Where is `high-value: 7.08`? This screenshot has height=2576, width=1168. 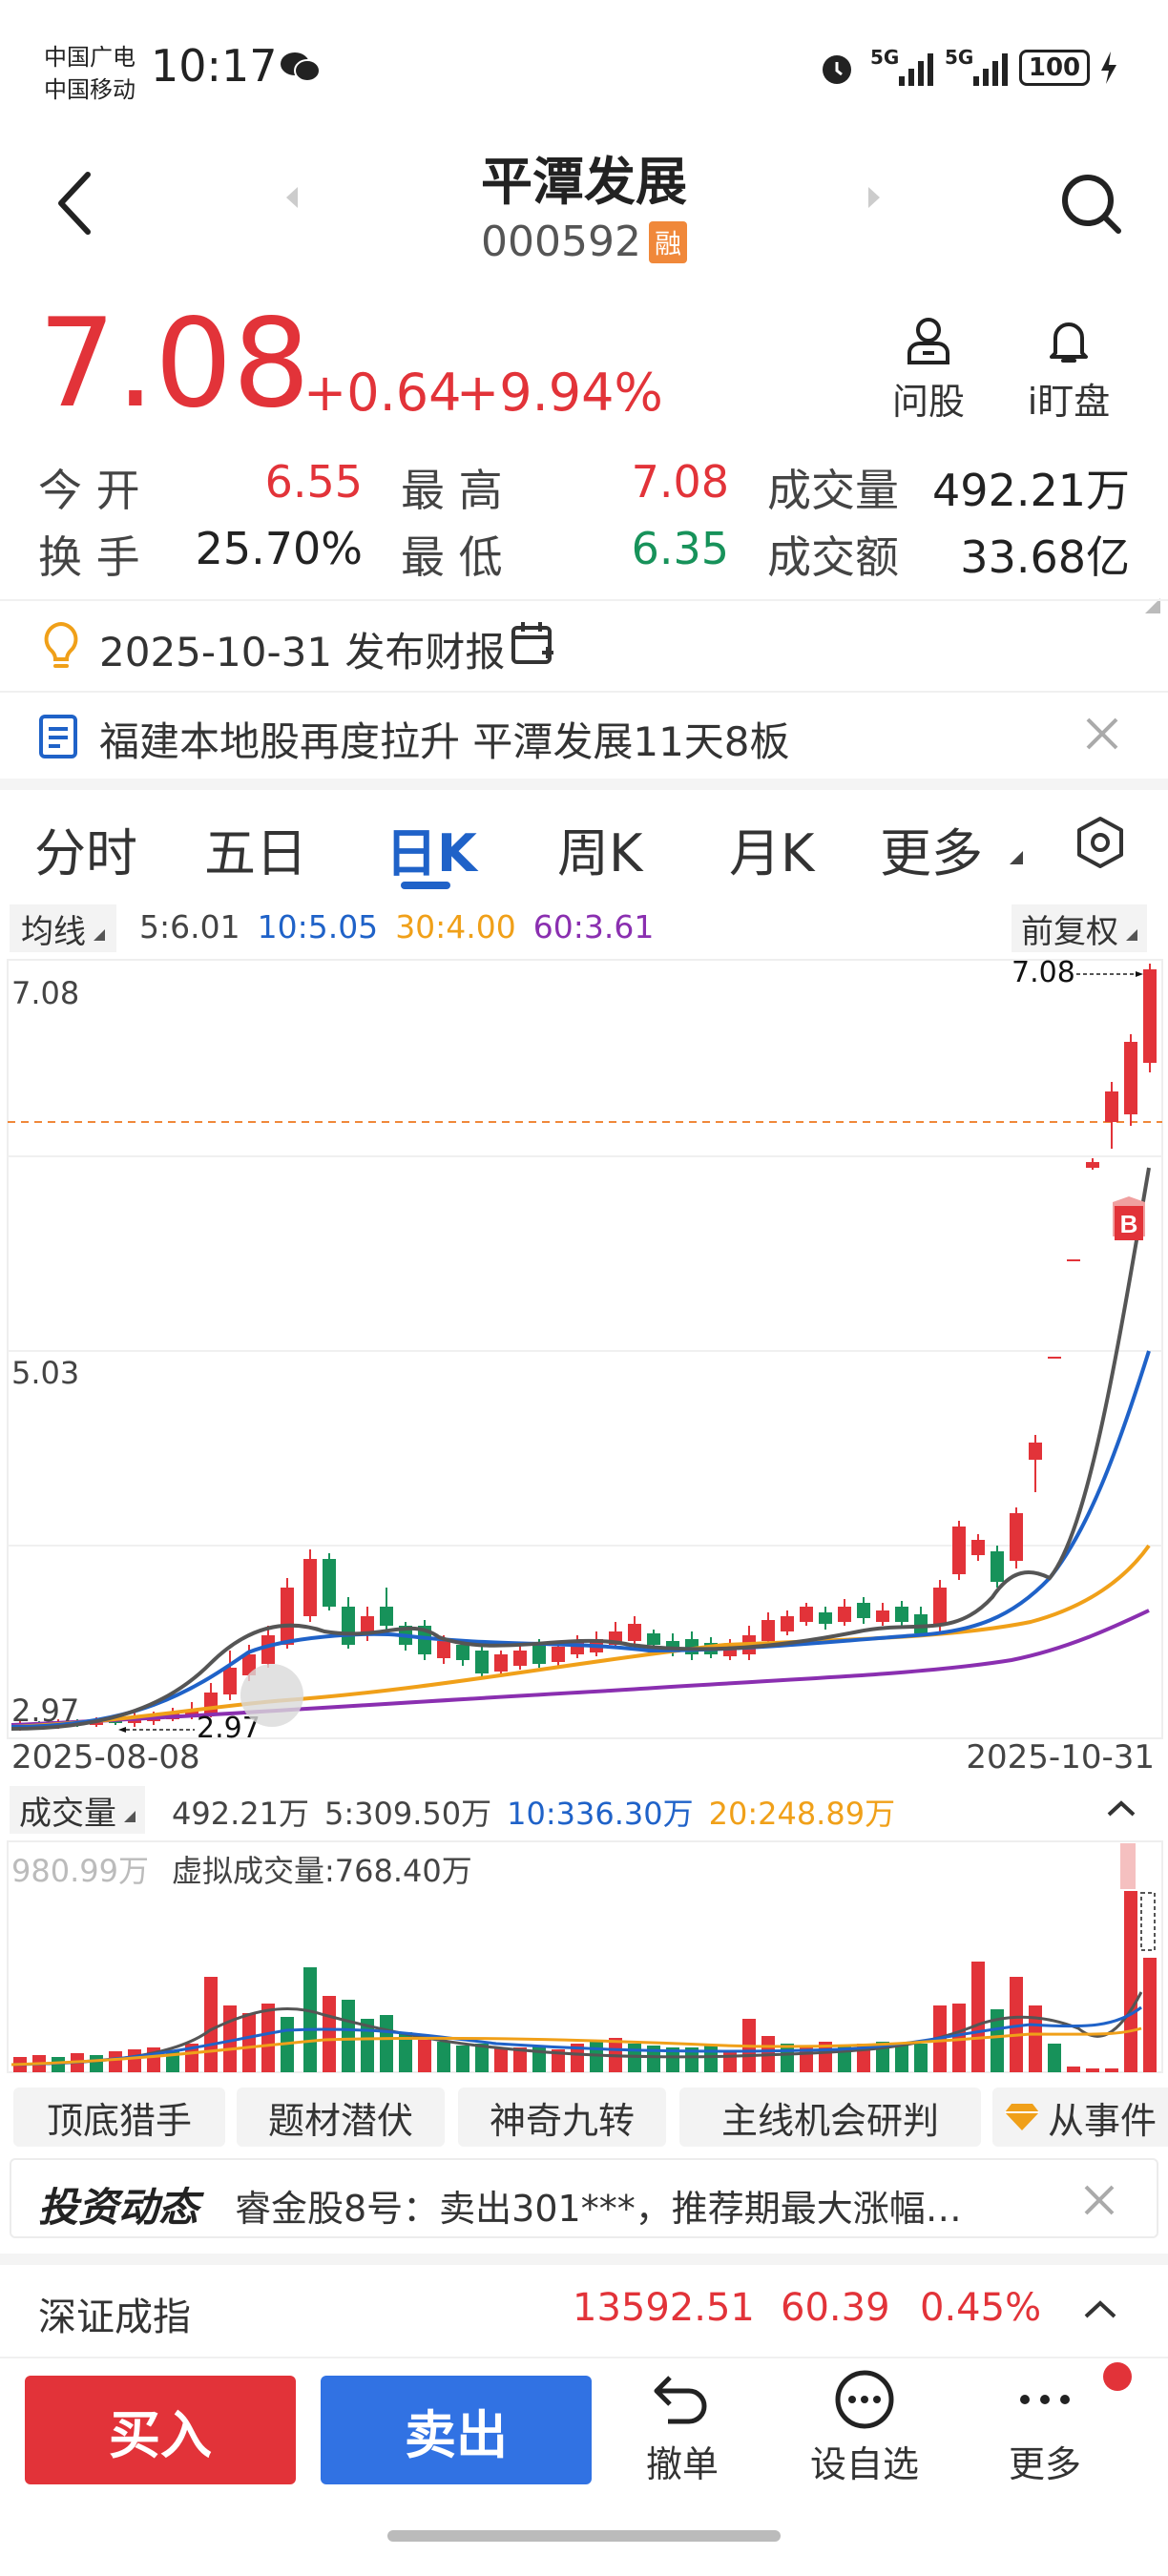
high-value: 7.08 is located at coordinates (680, 482).